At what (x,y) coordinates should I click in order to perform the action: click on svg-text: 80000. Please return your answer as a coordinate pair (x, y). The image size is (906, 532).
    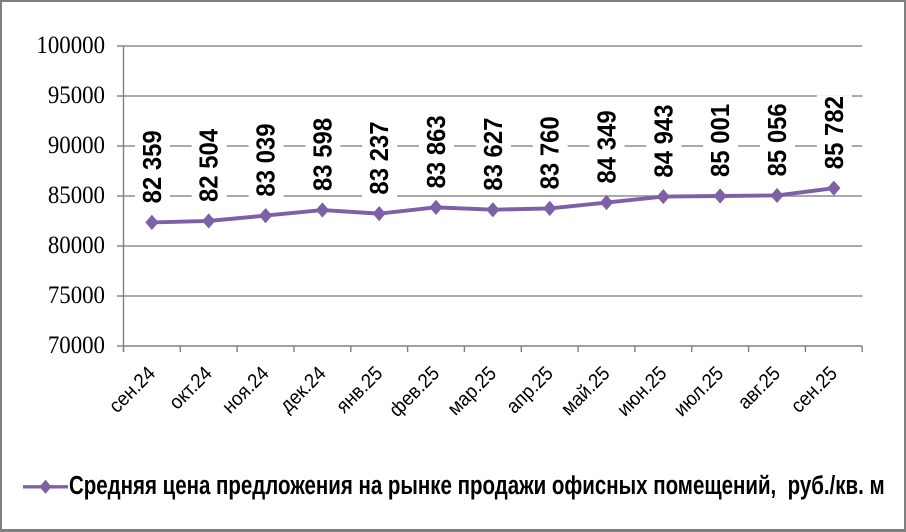
    Looking at the image, I should click on (76, 245).